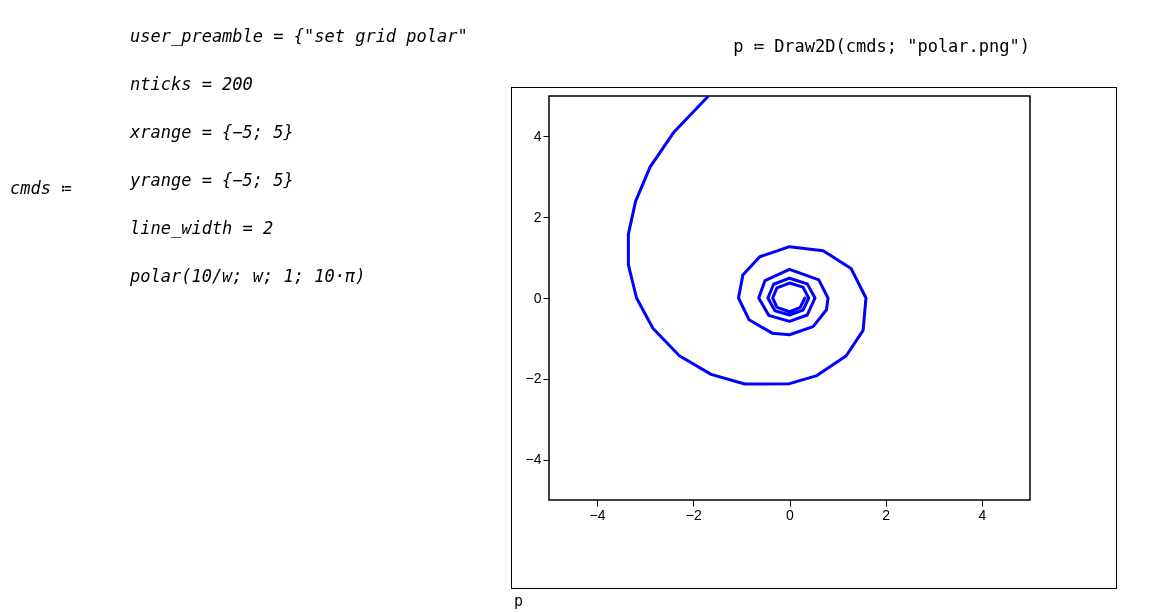 This screenshot has height=612, width=1152. What do you see at coordinates (212, 180) in the screenshot?
I see `text: yrange = {−5; 5}` at bounding box center [212, 180].